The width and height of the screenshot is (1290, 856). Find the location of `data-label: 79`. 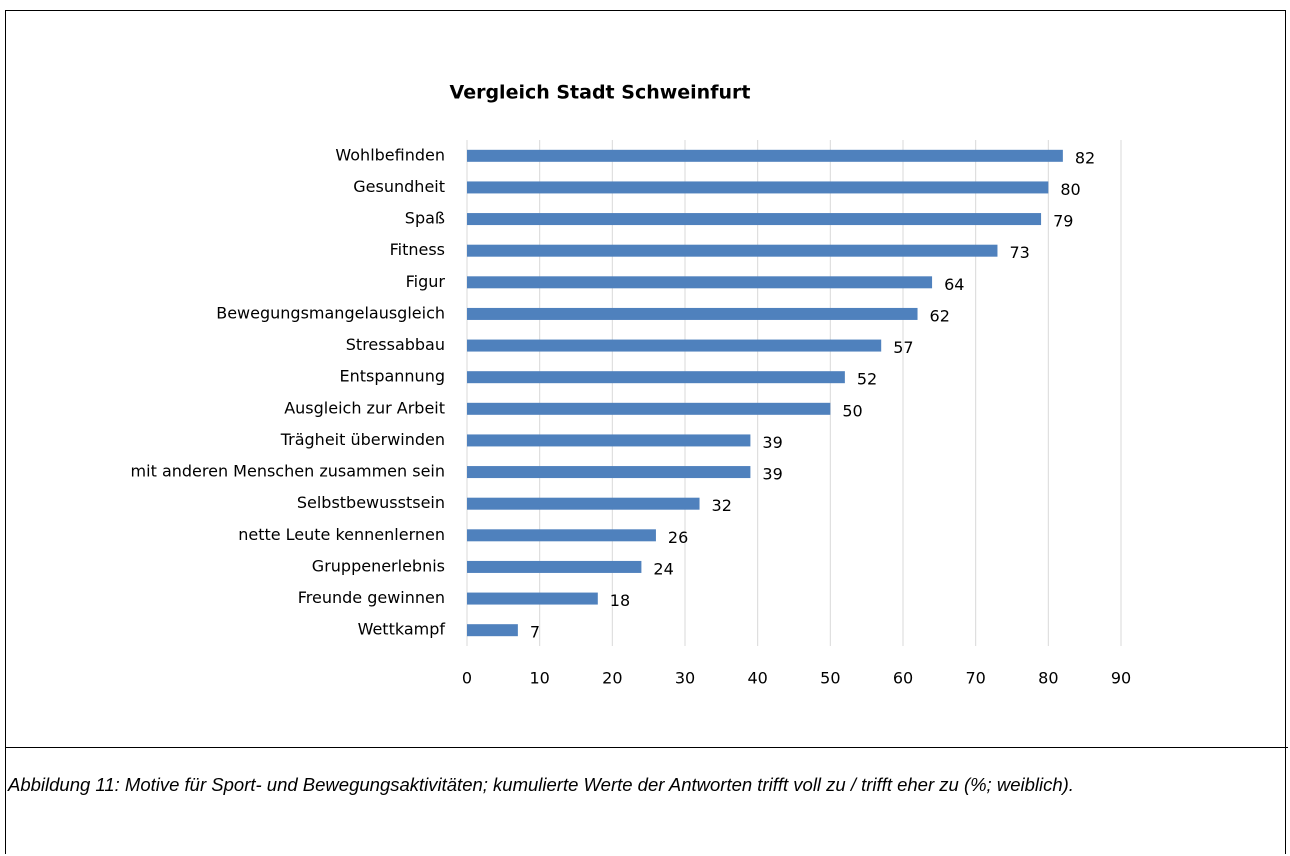

data-label: 79 is located at coordinates (1063, 221).